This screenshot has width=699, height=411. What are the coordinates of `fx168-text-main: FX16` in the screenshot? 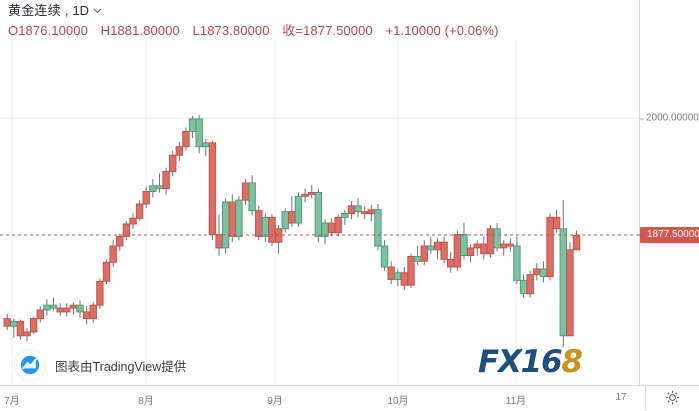 It's located at (520, 362).